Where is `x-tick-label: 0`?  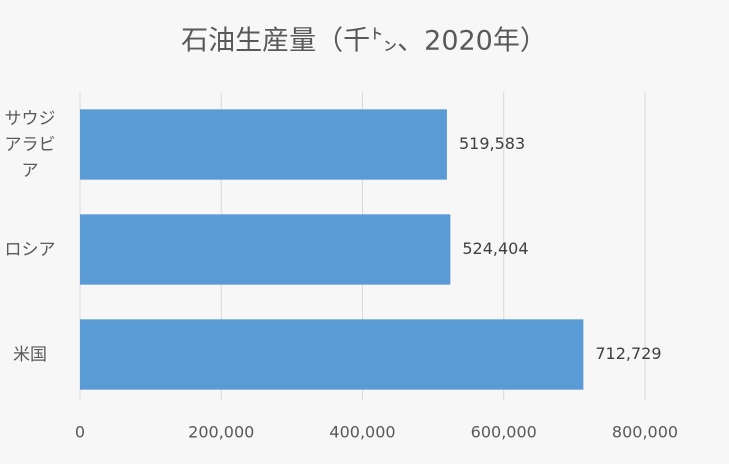 x-tick-label: 0 is located at coordinates (80, 432).